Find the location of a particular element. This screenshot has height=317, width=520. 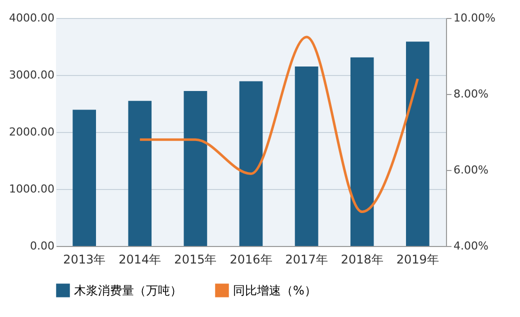

y2-tick-label: 8.00% is located at coordinates (471, 94).